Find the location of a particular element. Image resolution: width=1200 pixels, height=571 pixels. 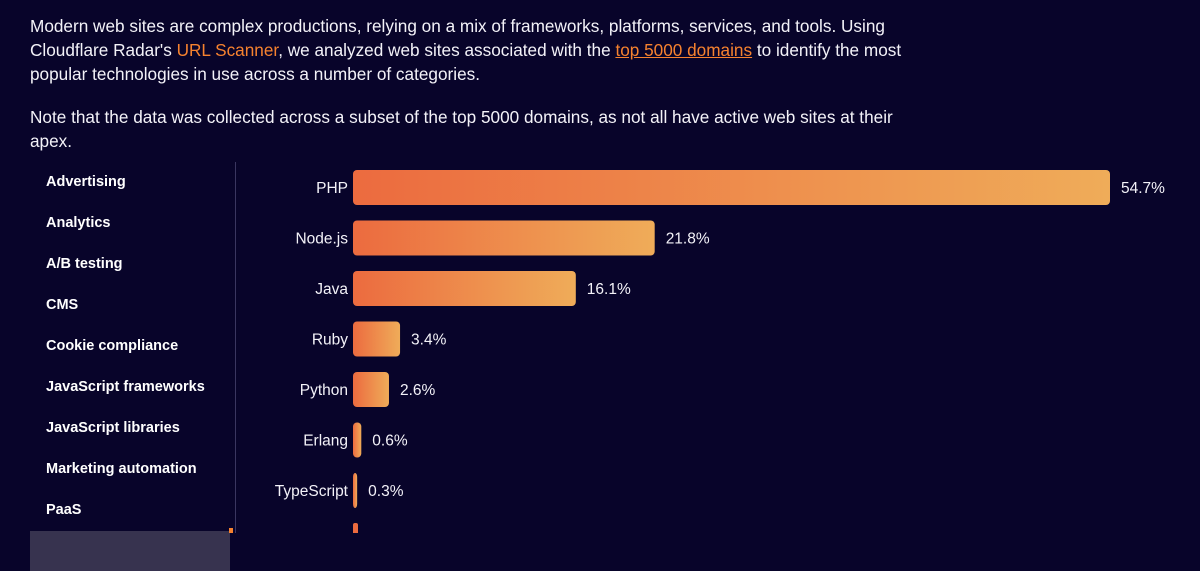

sidebar-item-active is located at coordinates (130, 551).